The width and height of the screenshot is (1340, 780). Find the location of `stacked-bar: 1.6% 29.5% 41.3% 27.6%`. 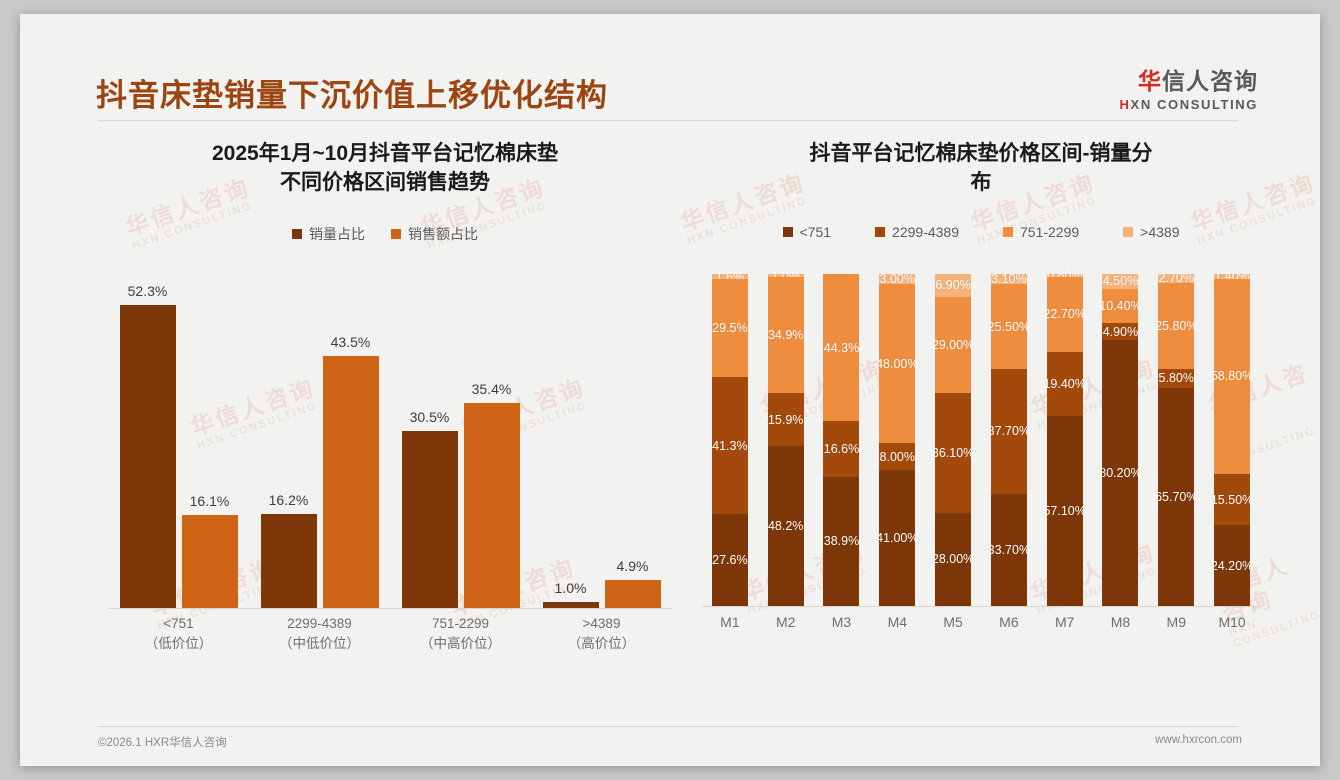

stacked-bar: 1.6% 29.5% 41.3% 27.6% is located at coordinates (729, 438).